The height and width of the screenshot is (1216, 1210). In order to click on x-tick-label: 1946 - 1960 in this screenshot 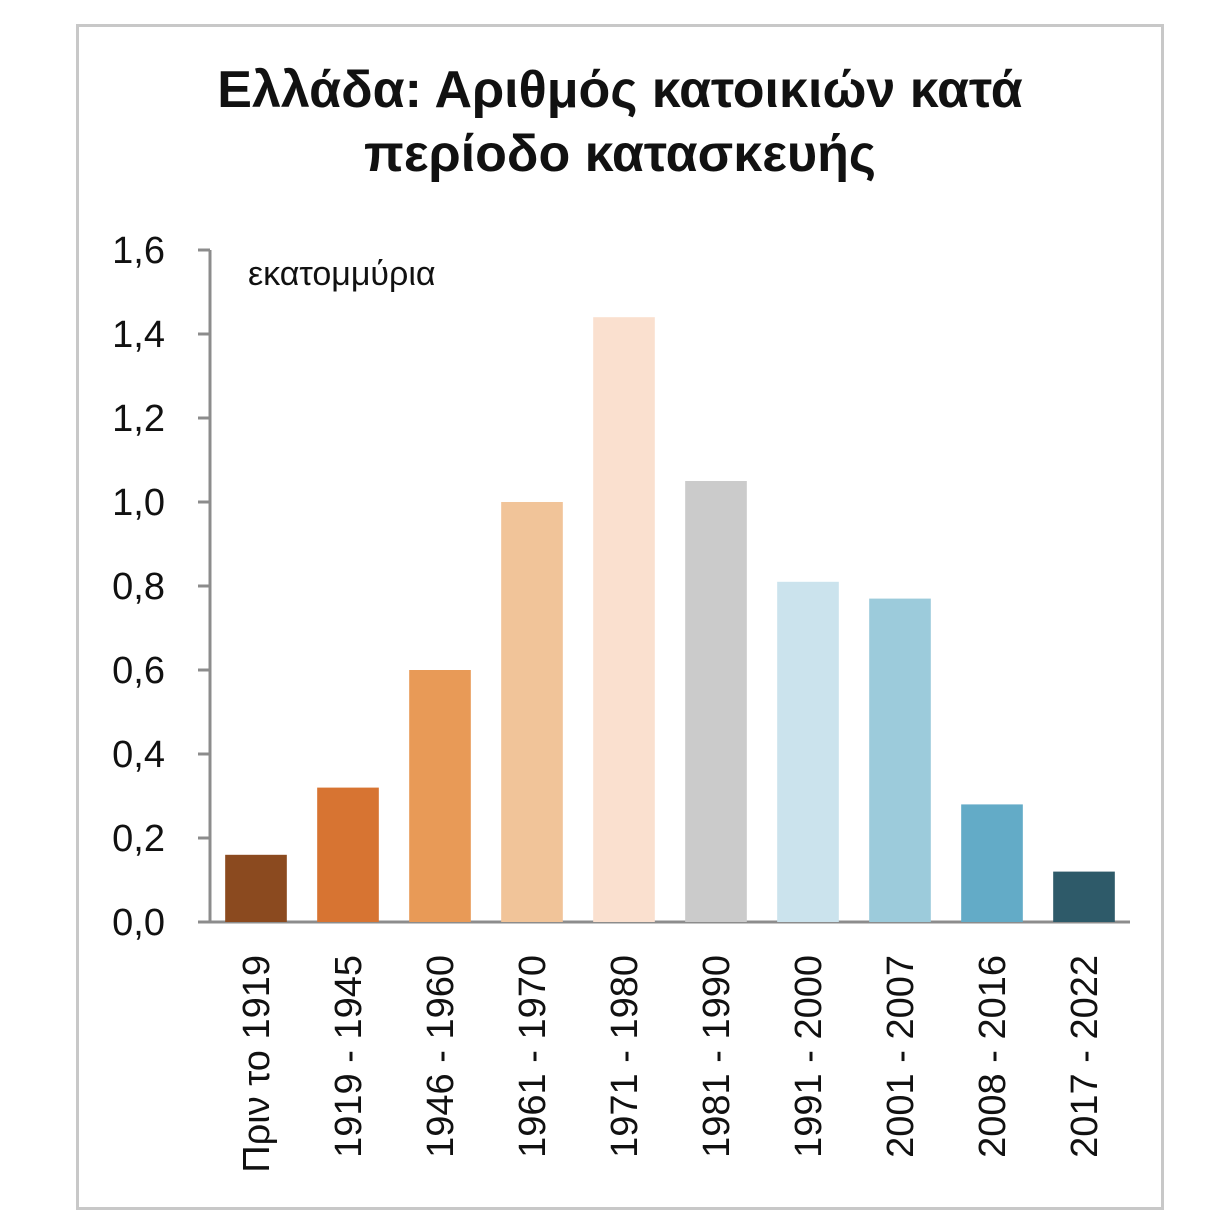, I will do `click(441, 1056)`.